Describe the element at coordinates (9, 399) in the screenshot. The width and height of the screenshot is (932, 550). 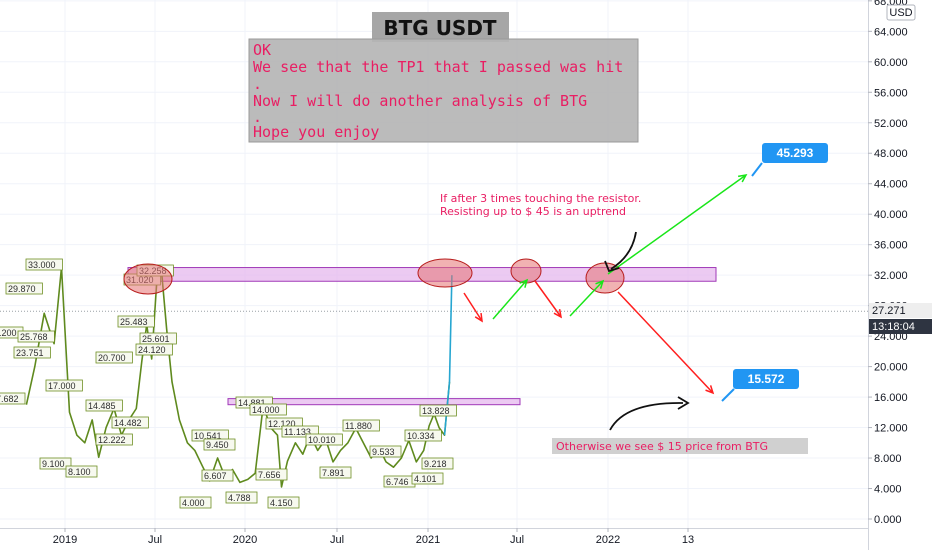
I see `pivot-label: 7.682` at that location.